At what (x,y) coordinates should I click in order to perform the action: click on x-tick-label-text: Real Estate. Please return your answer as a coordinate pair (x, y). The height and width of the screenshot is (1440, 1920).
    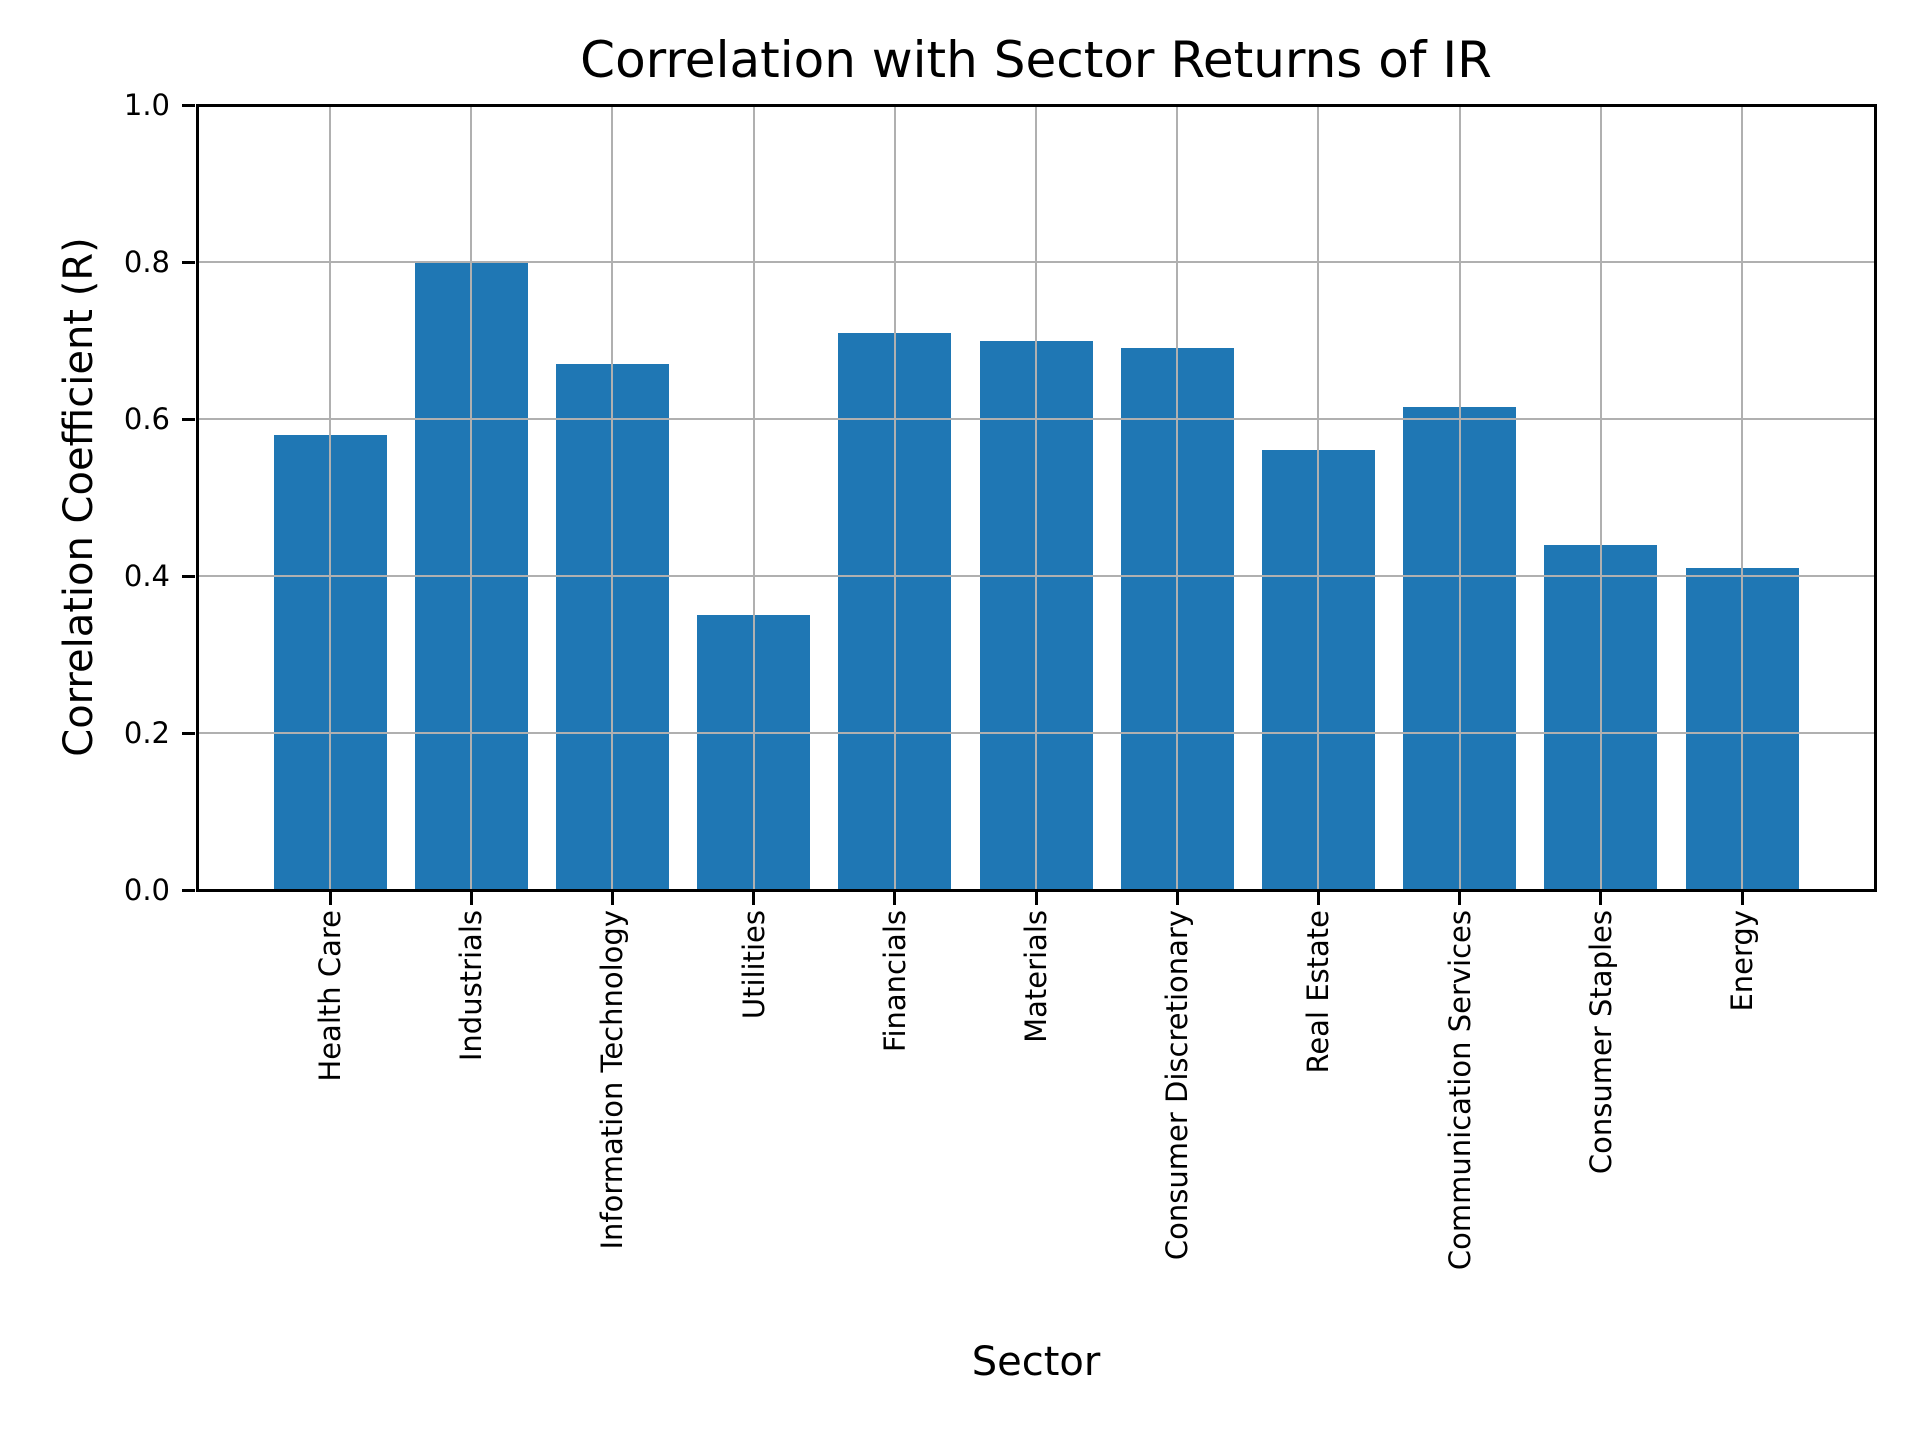
    Looking at the image, I should click on (1318, 992).